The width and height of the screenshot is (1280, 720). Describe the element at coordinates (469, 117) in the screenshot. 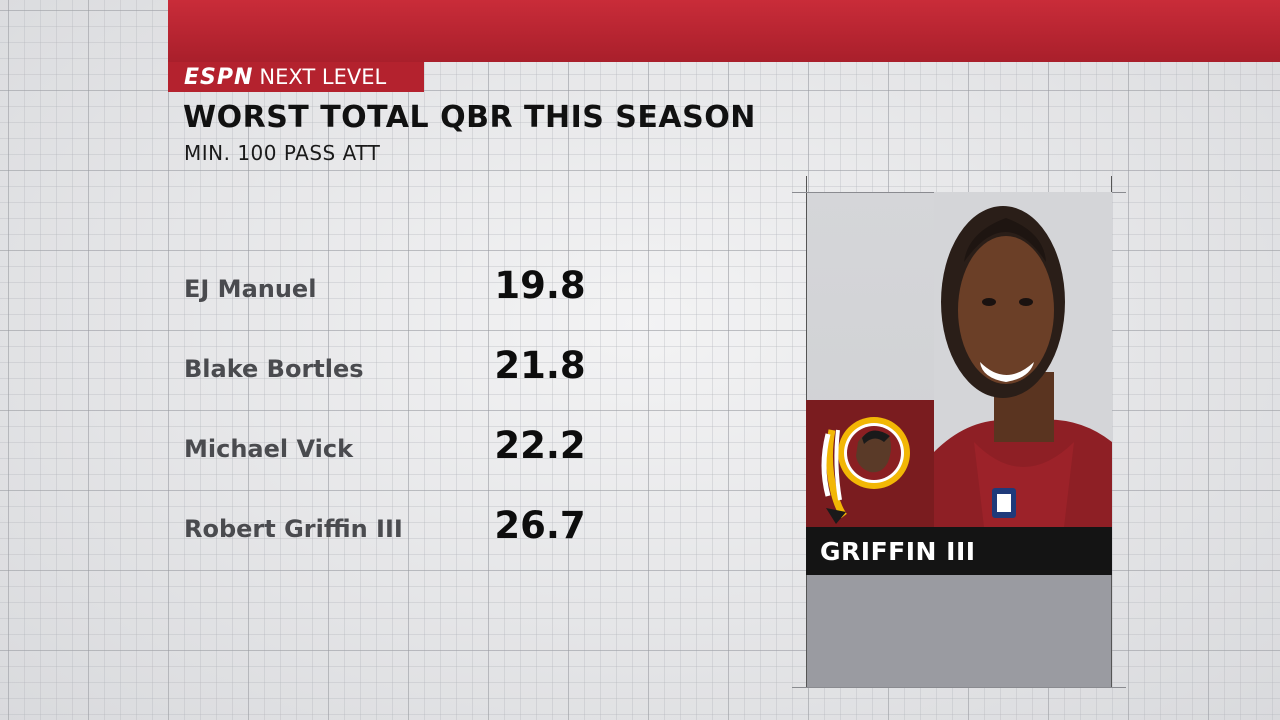

I see `page-title: WORST TOTAL QBR THIS SEASON` at that location.